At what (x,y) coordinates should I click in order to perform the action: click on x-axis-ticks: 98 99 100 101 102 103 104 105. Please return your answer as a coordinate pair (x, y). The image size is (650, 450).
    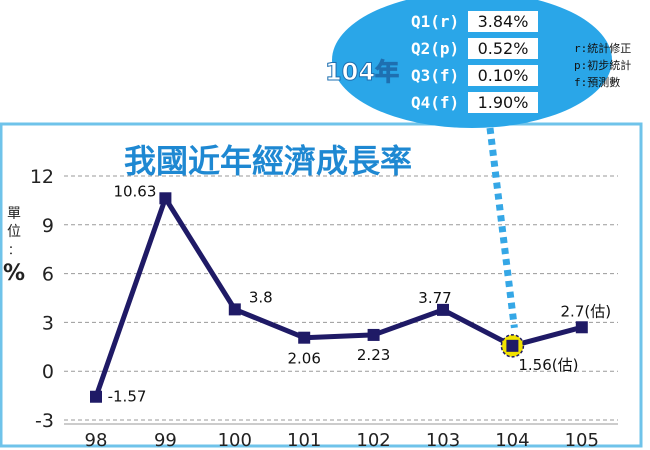
    Looking at the image, I should click on (342, 440).